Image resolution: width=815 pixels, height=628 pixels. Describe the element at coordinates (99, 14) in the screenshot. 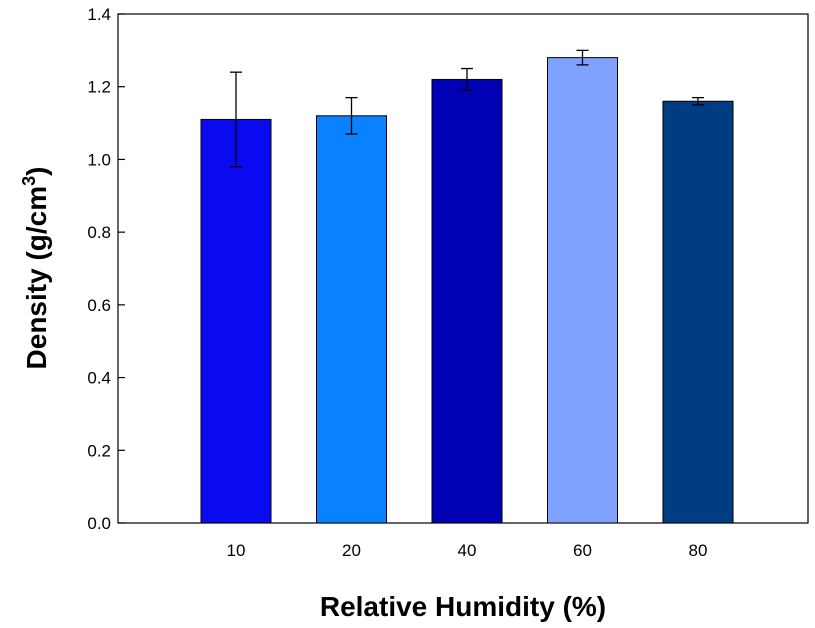

I see `y-tick-label: 1.4` at that location.